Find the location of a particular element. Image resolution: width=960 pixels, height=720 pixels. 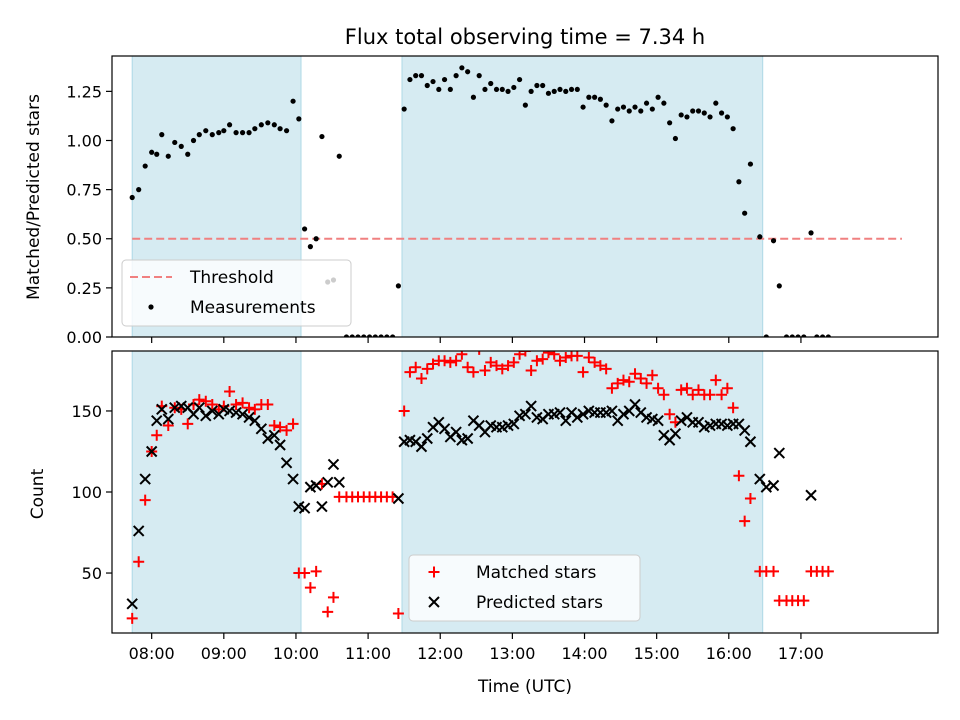

legend-swatch-predicted is located at coordinates (434, 602).